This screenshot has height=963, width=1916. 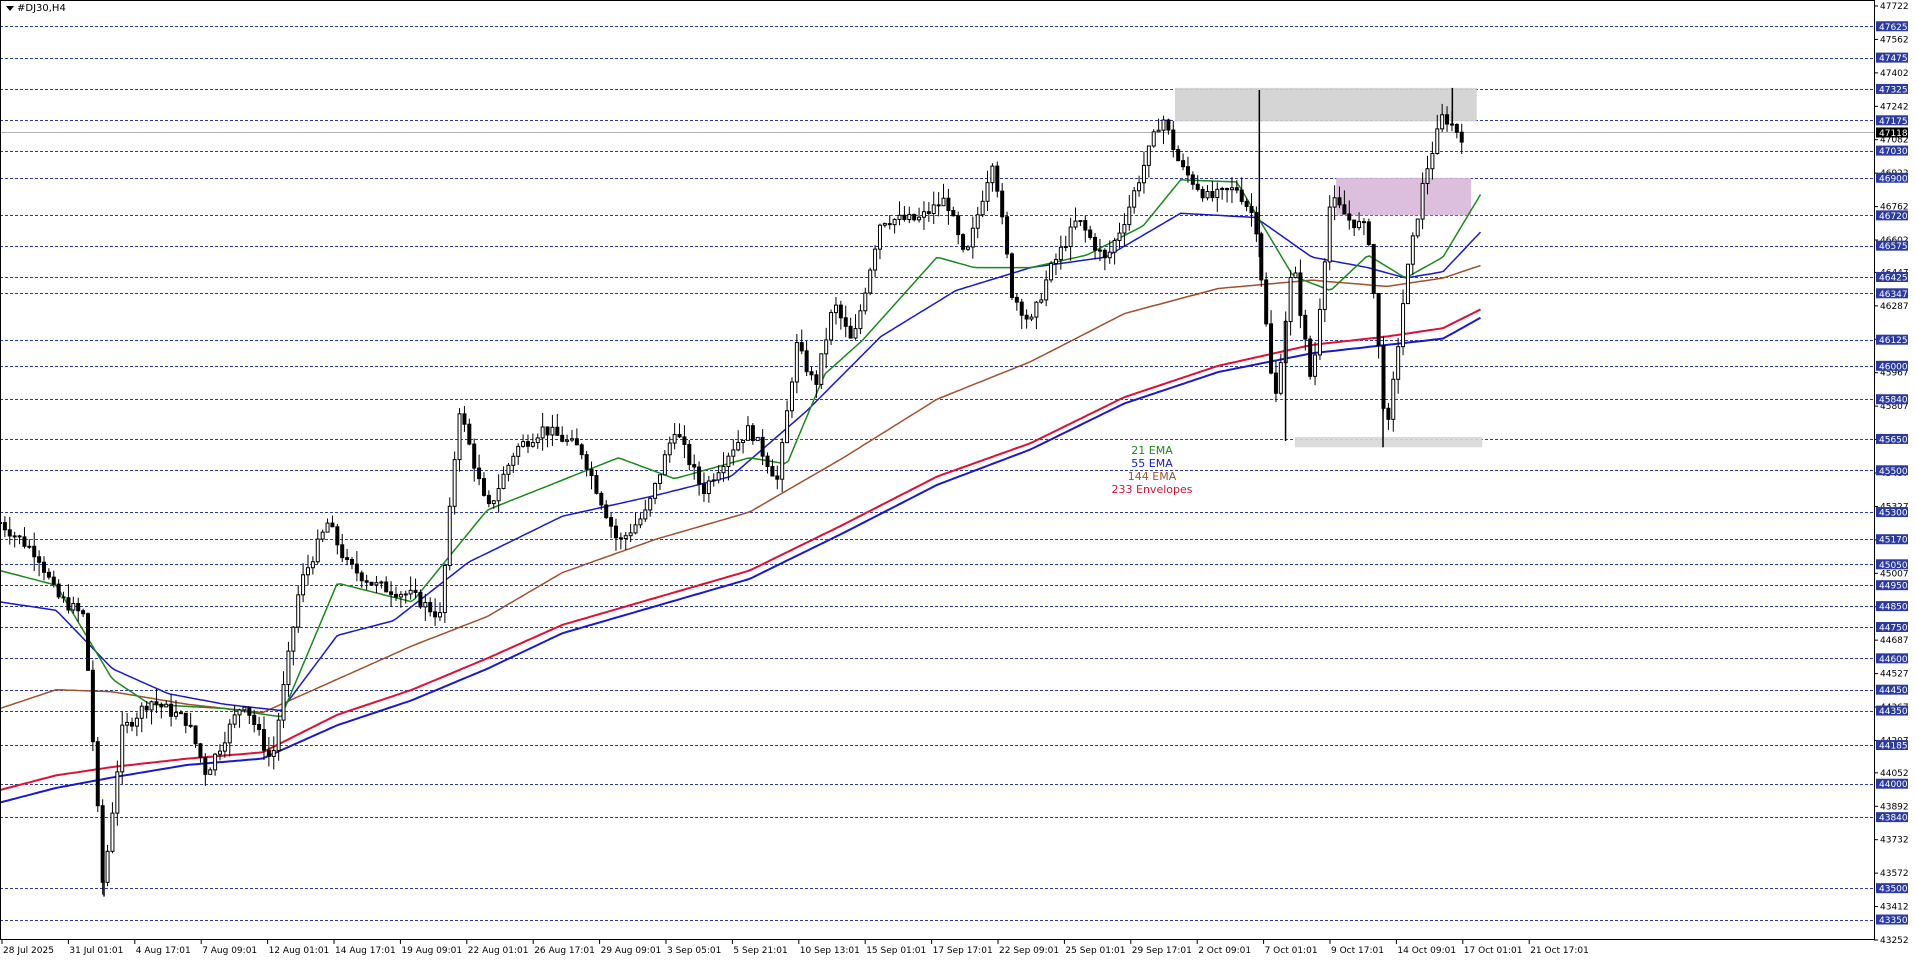 I want to click on symbol-text: #DJ30,H4, so click(x=41, y=8).